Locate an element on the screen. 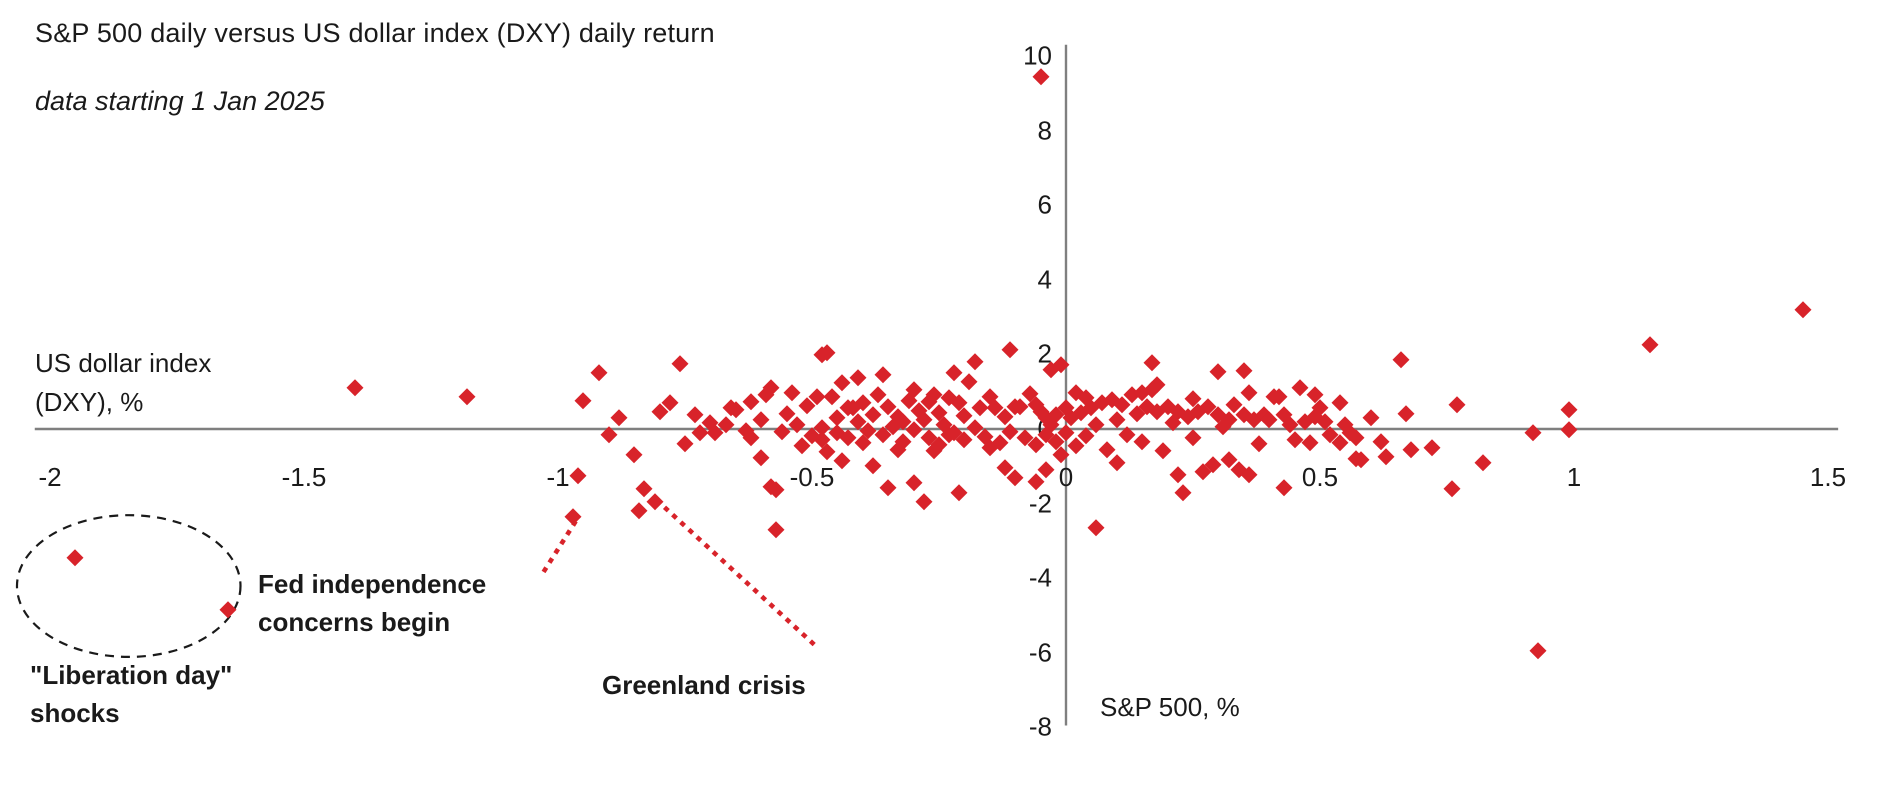 The image size is (1886, 800). x-axis-title: US dollar index (DXY), % is located at coordinates (123, 382).